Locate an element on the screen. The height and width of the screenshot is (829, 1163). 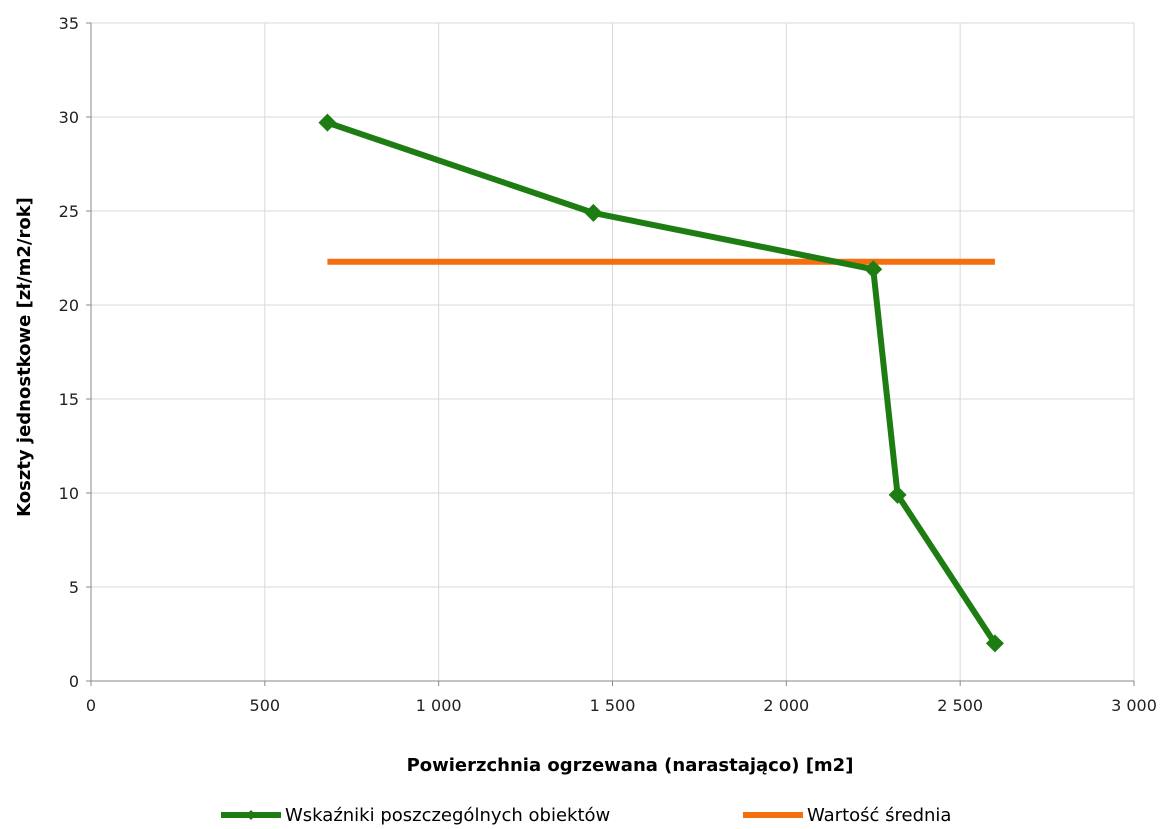
y-tick-labels: 0 5 10 15 20 25 30 35 is located at coordinates (69, 352).